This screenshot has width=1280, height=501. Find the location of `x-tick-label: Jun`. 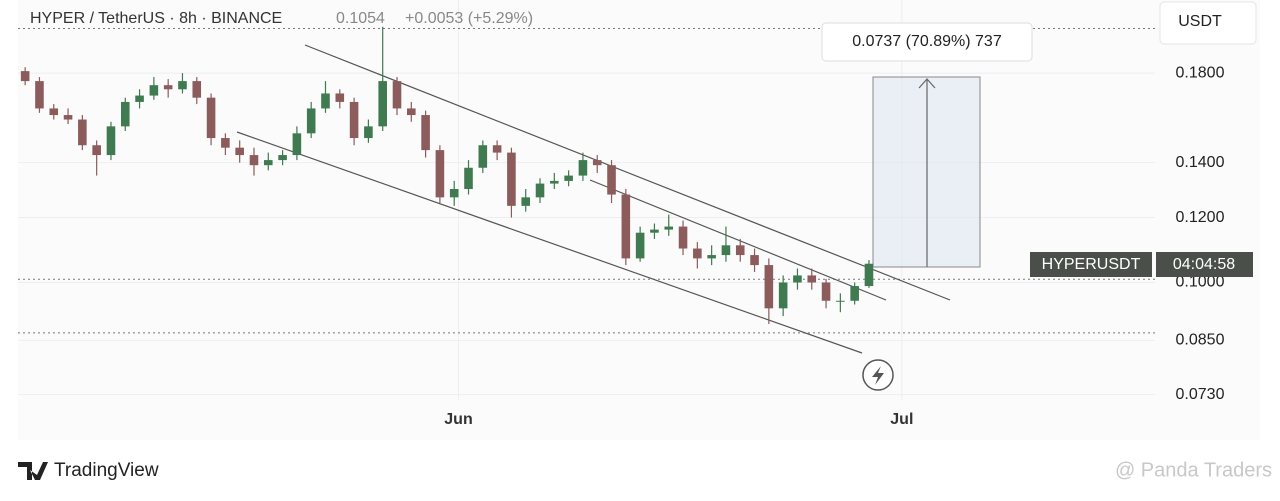

x-tick-label: Jun is located at coordinates (458, 419).